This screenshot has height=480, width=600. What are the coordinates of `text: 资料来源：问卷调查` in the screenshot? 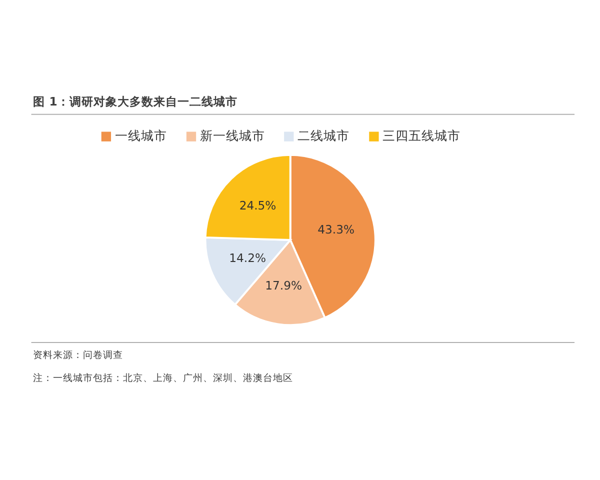 It's located at (78, 354).